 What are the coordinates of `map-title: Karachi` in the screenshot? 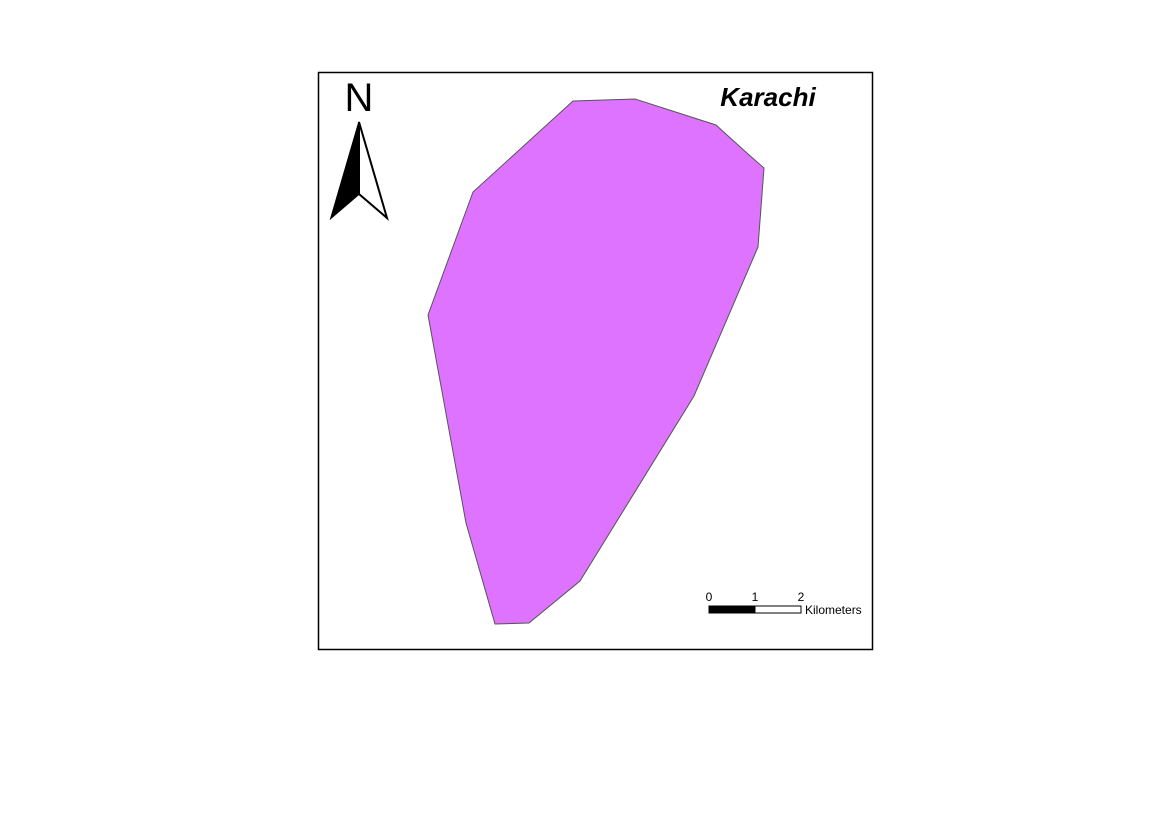 It's located at (768, 97).